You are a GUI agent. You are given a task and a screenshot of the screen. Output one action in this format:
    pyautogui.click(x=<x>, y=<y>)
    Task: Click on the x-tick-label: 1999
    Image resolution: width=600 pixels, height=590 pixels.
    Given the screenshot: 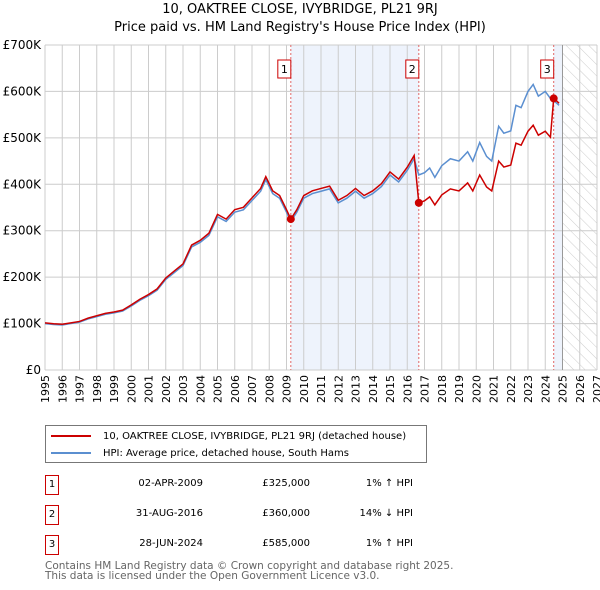 What is the action you would take?
    pyautogui.click(x=114, y=389)
    